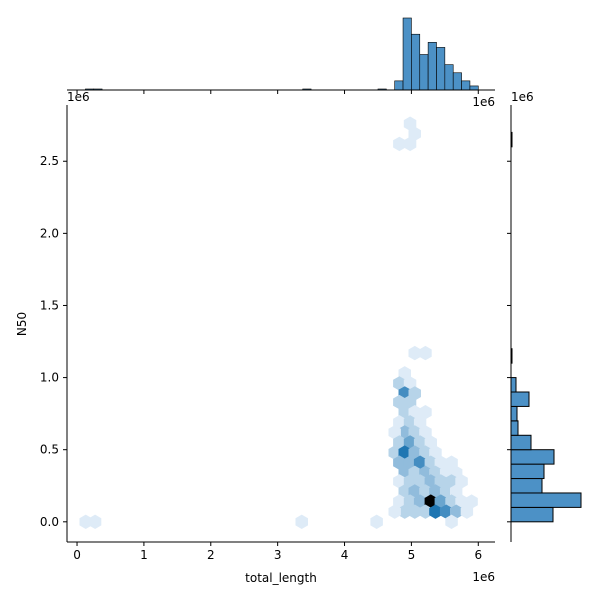 Image resolution: width=600 pixels, height=600 pixels. Describe the element at coordinates (281, 578) in the screenshot. I see `x-axis-label: total_length` at that location.